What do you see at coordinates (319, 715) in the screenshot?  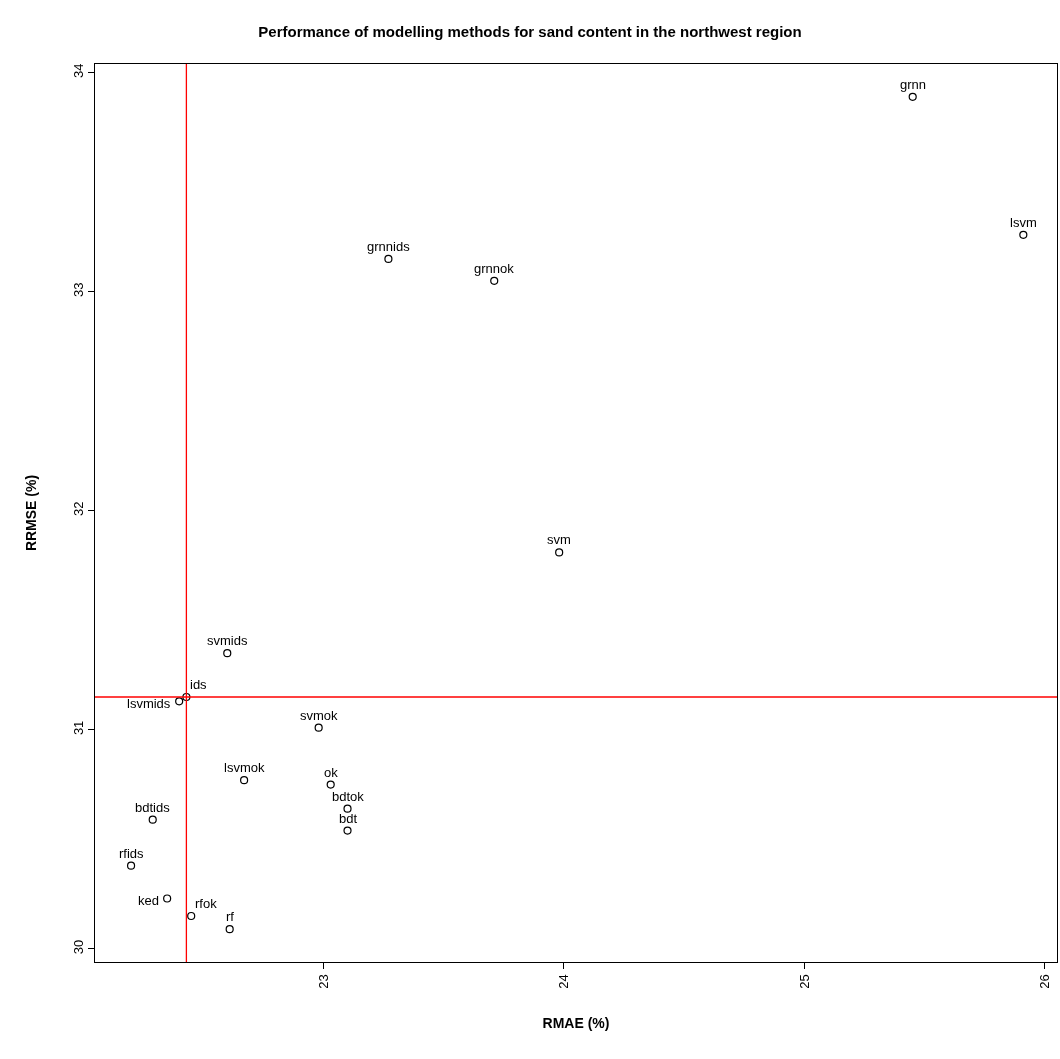 I see `annotation: svmok` at bounding box center [319, 715].